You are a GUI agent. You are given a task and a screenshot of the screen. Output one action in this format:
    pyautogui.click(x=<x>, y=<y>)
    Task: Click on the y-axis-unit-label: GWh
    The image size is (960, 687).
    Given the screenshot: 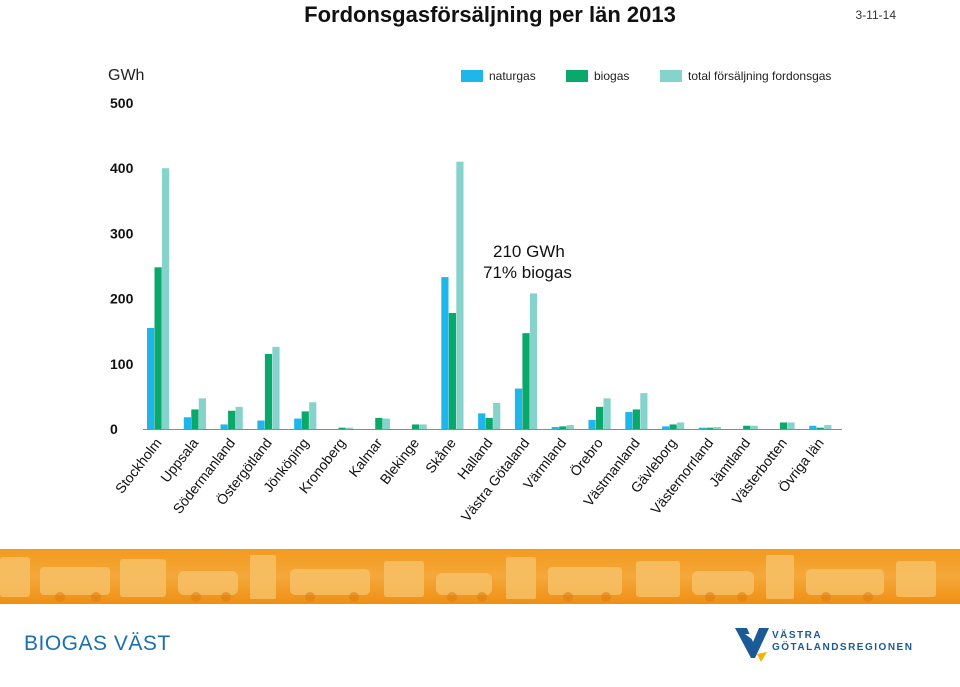 What is the action you would take?
    pyautogui.click(x=126, y=75)
    